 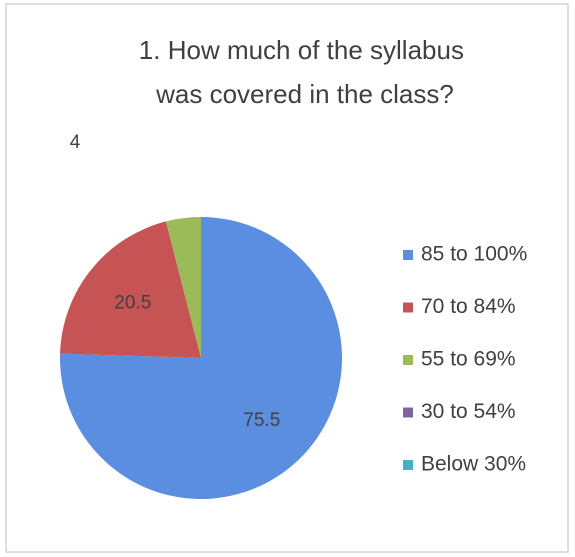 What do you see at coordinates (473, 464) in the screenshot?
I see `legend-label: Below 30%` at bounding box center [473, 464].